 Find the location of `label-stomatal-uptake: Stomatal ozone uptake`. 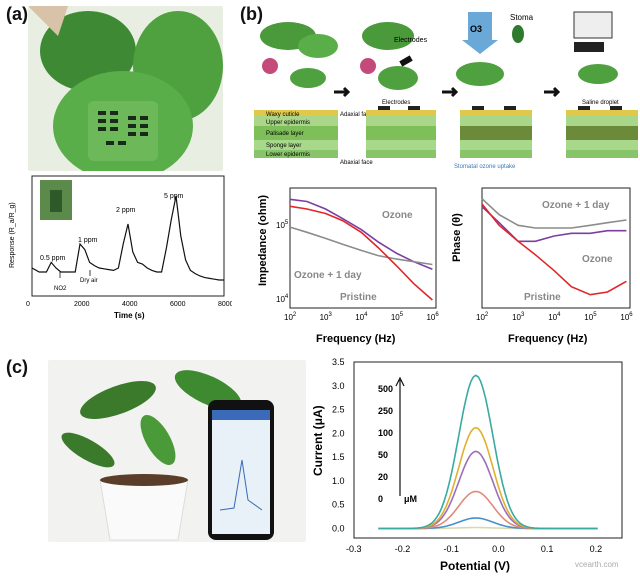

label-stomatal-uptake: Stomatal ozone uptake is located at coordinates (485, 167).